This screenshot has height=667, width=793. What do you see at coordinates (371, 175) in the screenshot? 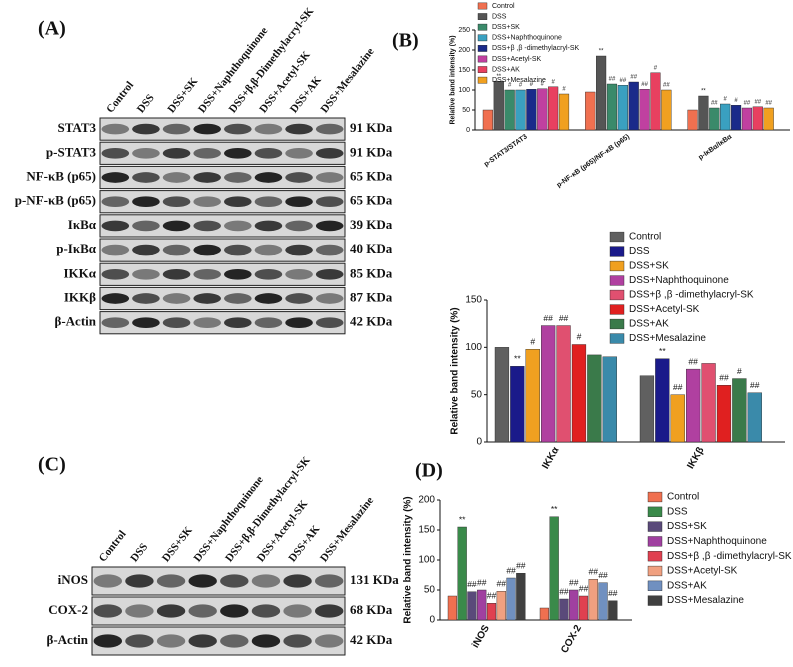
I see `size-label: 65 KDa` at bounding box center [371, 175].